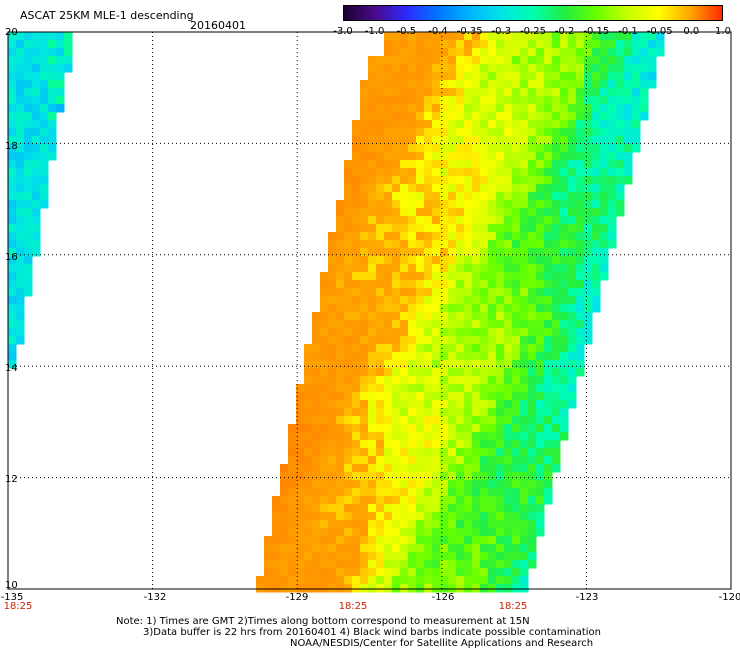  I want to click on lat-label-18: 18, so click(11, 146).